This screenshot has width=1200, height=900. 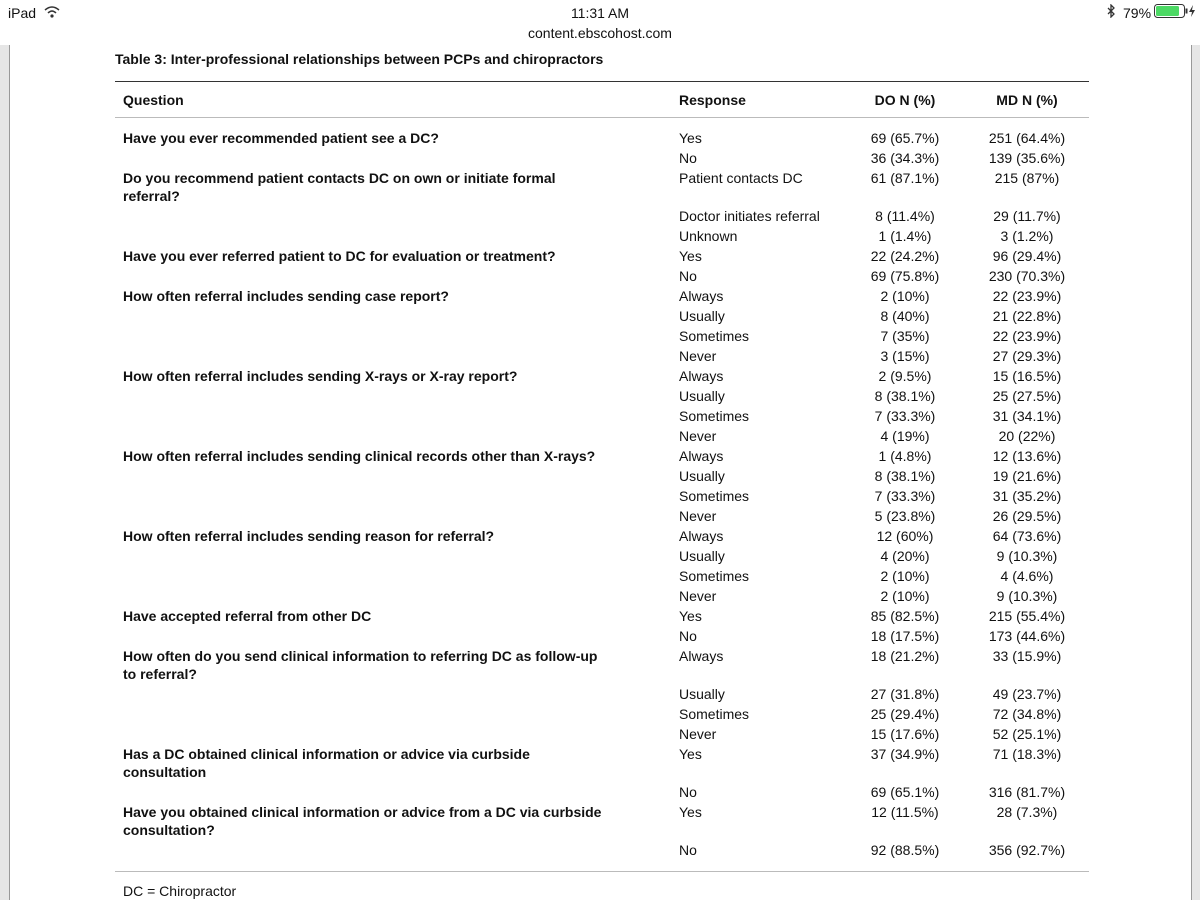 What do you see at coordinates (602, 316) in the screenshot?
I see `table-row: Usually 8 (40%) 21 (22.8%)` at bounding box center [602, 316].